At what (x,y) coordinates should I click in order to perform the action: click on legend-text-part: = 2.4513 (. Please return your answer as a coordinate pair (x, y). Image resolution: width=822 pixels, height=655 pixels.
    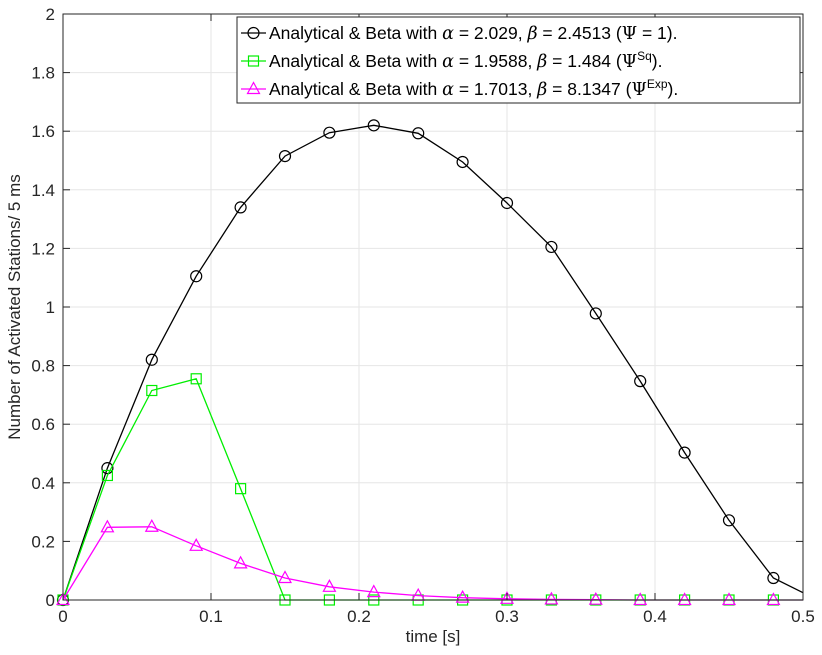
    Looking at the image, I should click on (580, 33).